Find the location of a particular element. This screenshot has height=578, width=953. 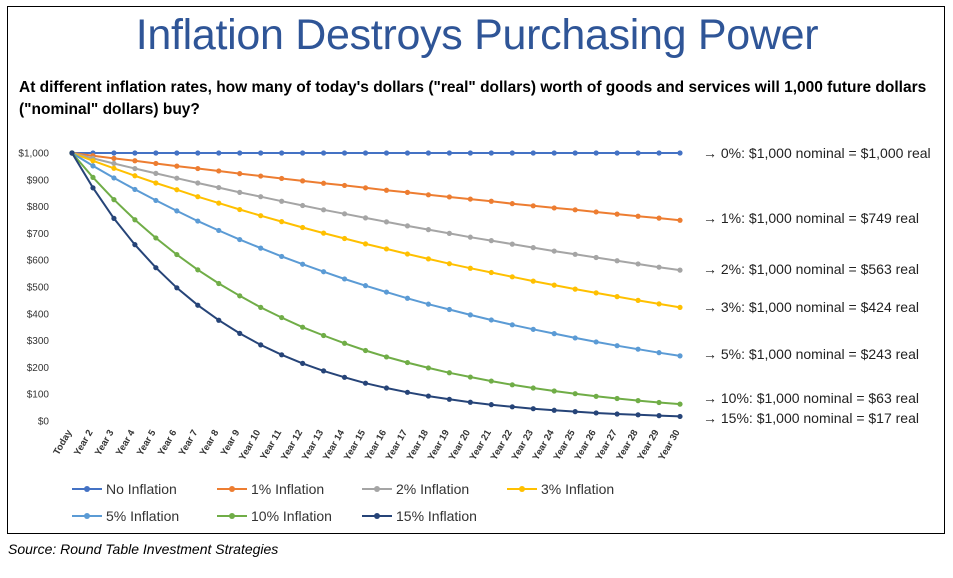

x-tick-label: Year 3 is located at coordinates (105, 443).